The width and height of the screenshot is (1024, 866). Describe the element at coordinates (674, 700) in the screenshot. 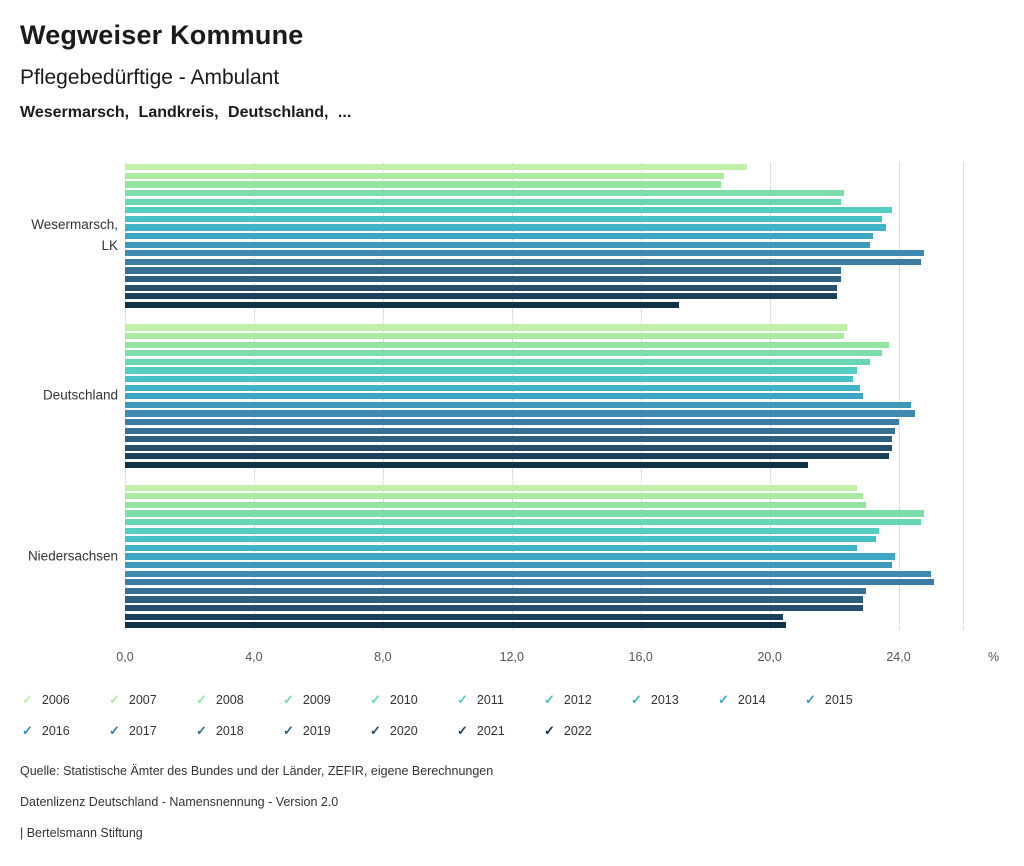

I see `legend-item-2013: ✓ 2013` at that location.